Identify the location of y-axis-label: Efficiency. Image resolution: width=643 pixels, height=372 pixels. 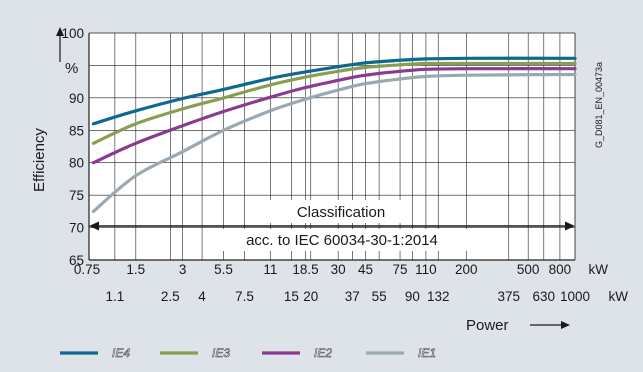
(39, 160).